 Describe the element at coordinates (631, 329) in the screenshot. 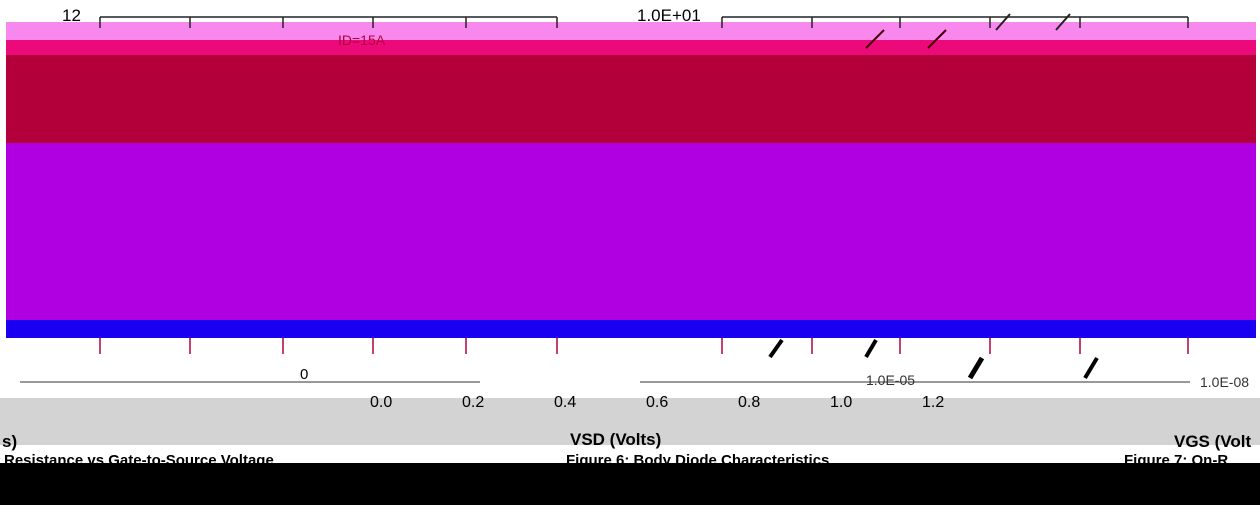

I see `color-band-blue` at that location.